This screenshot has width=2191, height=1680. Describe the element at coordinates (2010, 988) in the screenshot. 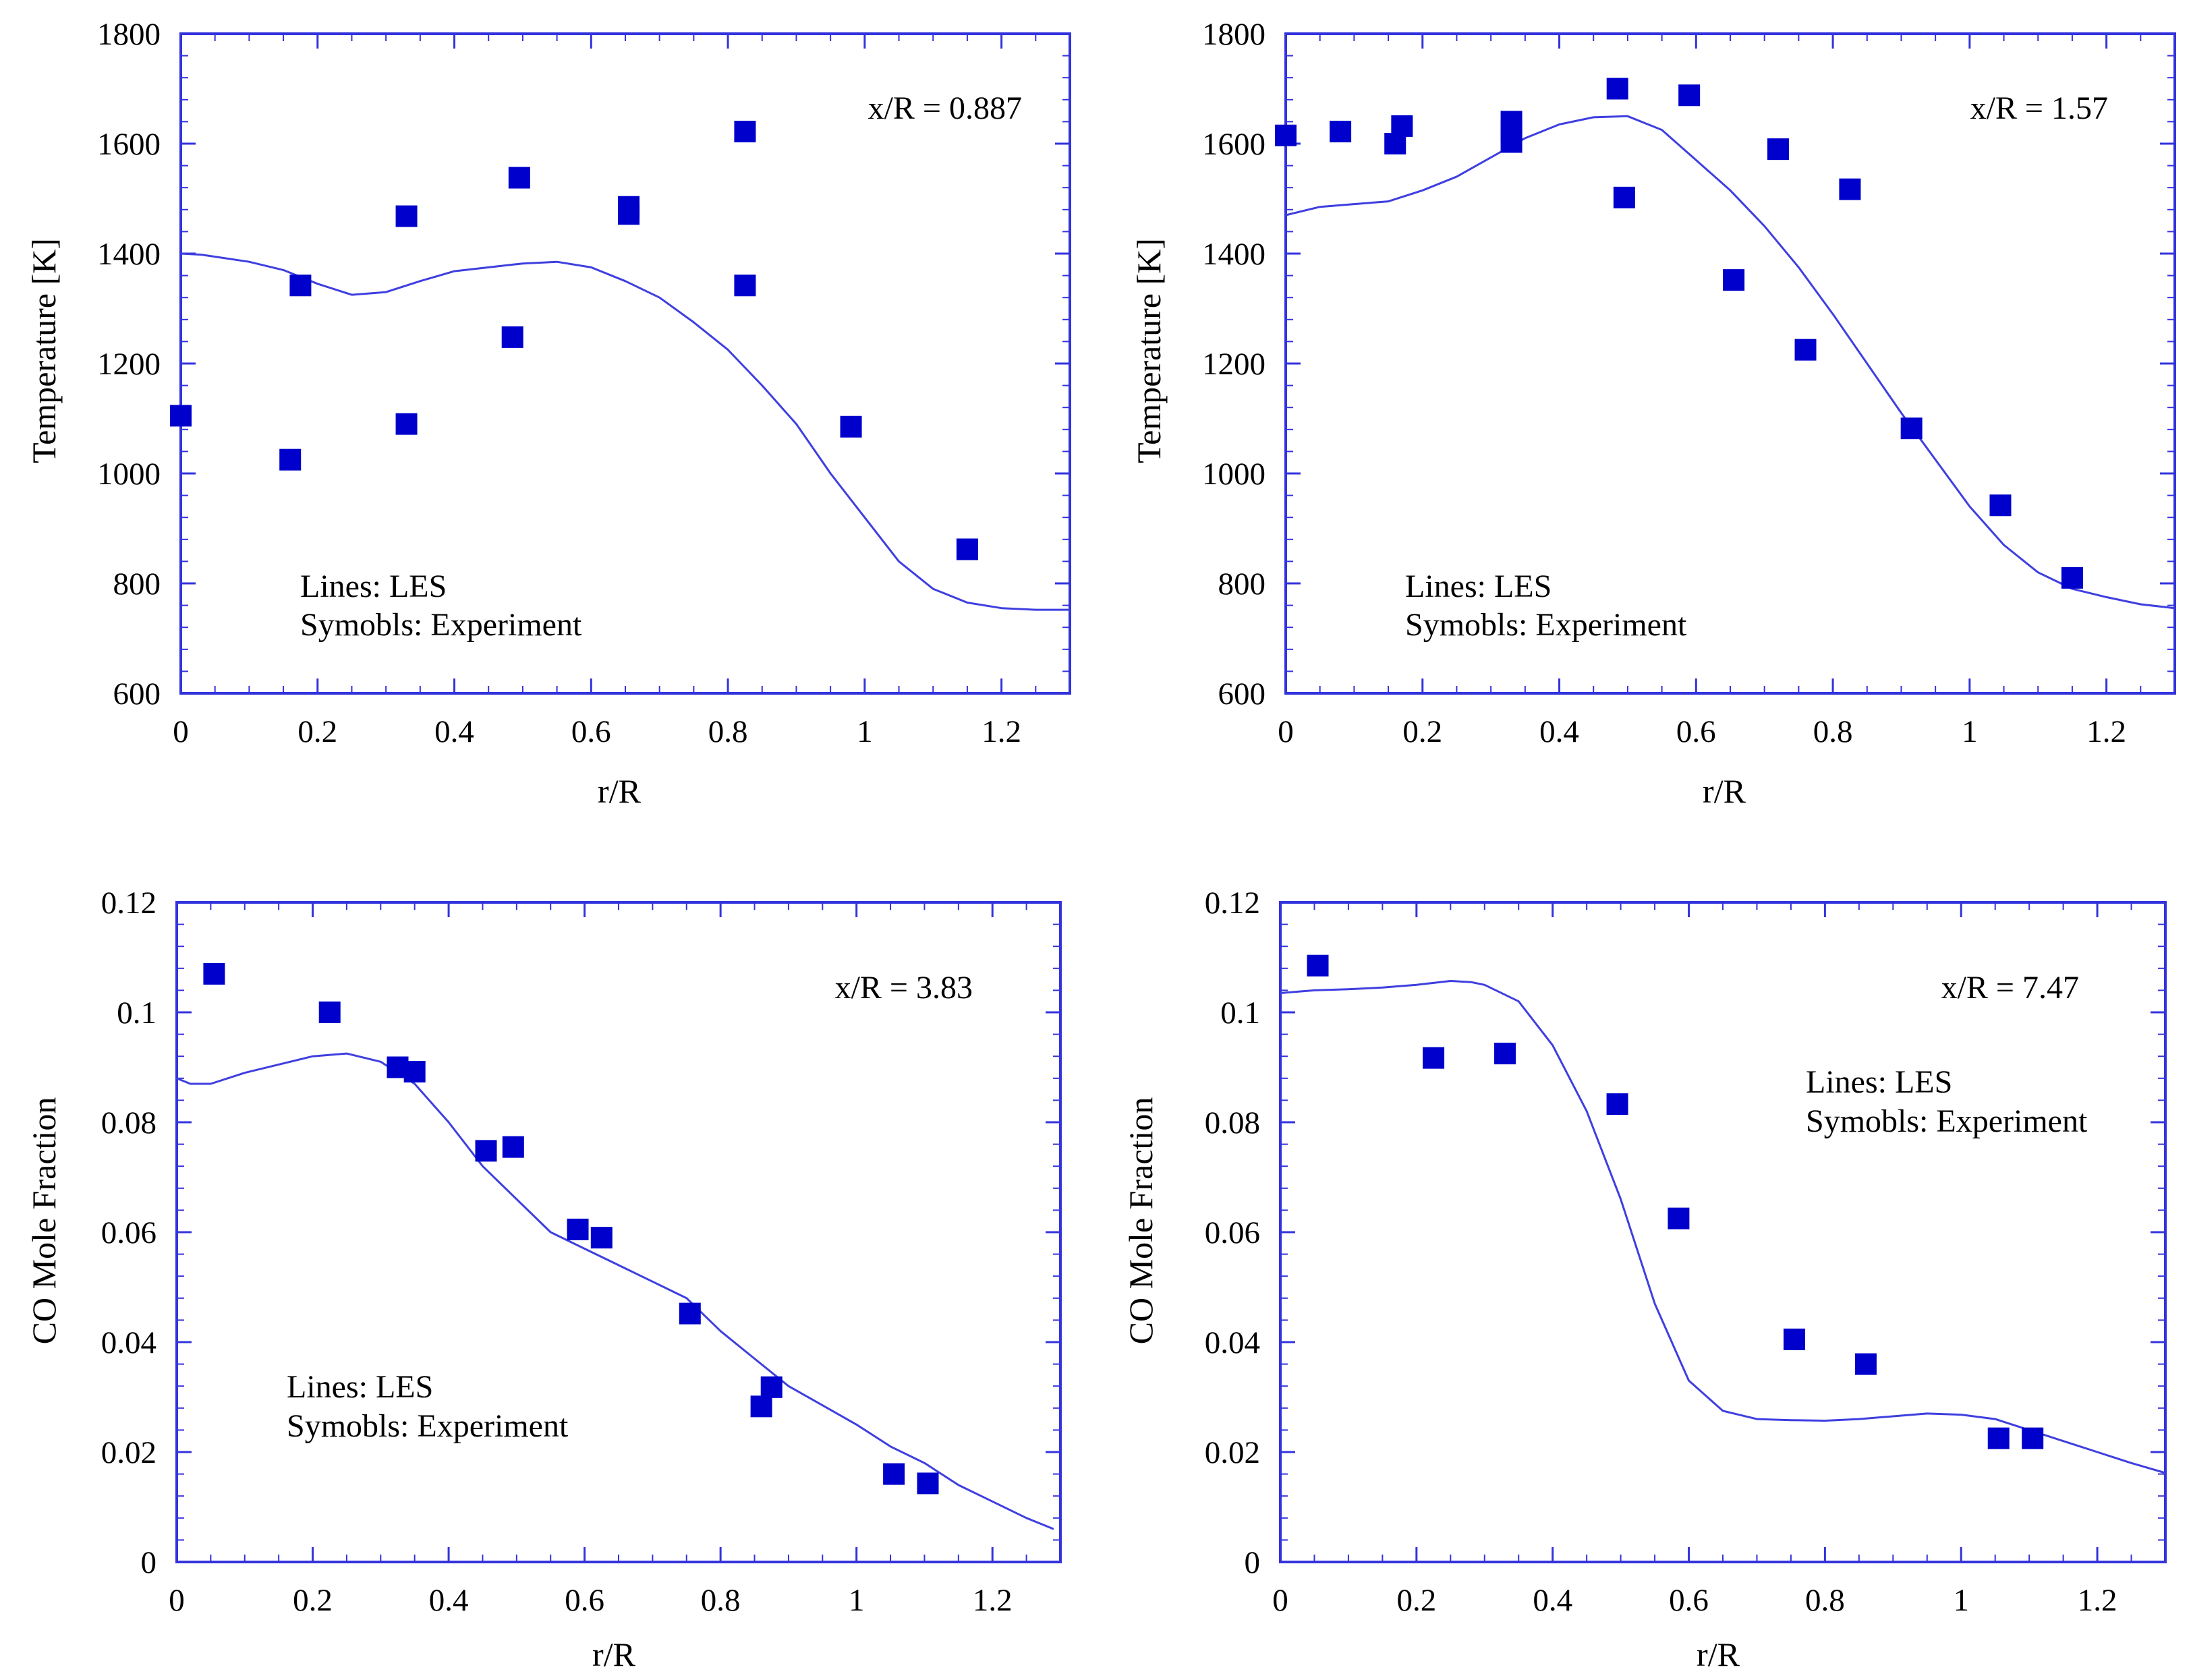

I see `position-annotation: x/R = 7.47` at that location.